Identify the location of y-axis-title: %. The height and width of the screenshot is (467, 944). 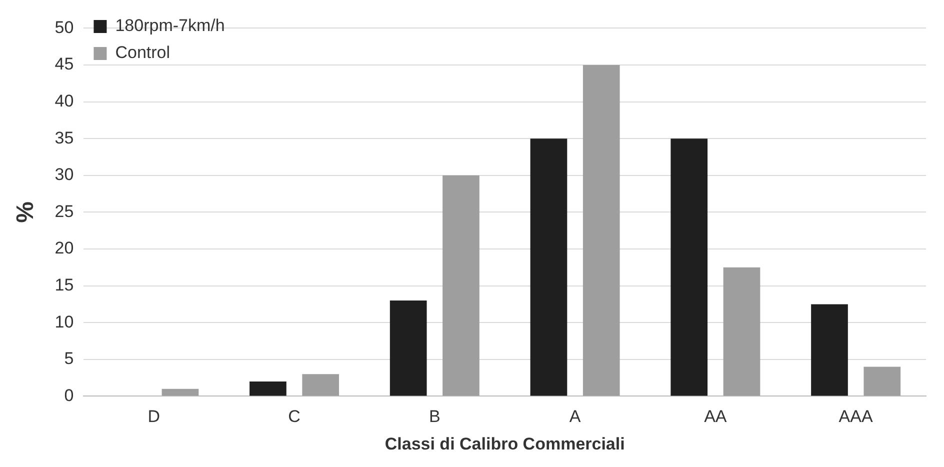
(26, 212).